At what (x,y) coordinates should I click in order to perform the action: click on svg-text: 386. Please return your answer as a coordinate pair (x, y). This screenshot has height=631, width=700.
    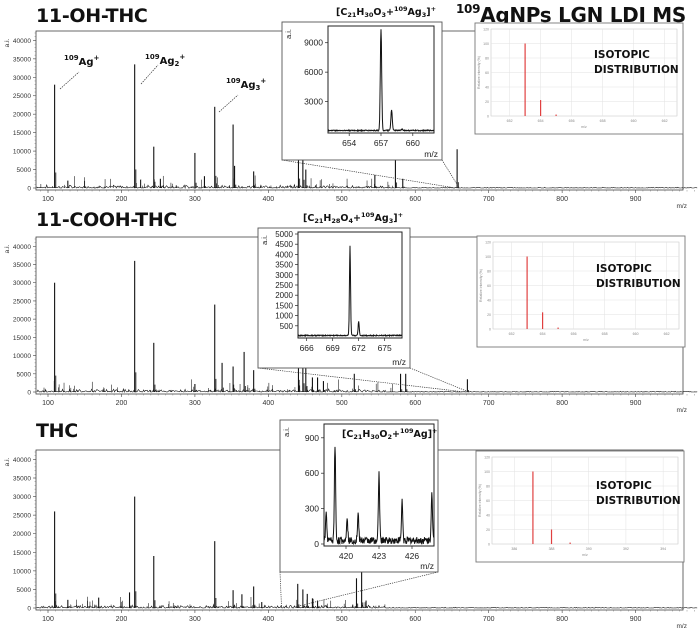
    Looking at the image, I should click on (514, 549).